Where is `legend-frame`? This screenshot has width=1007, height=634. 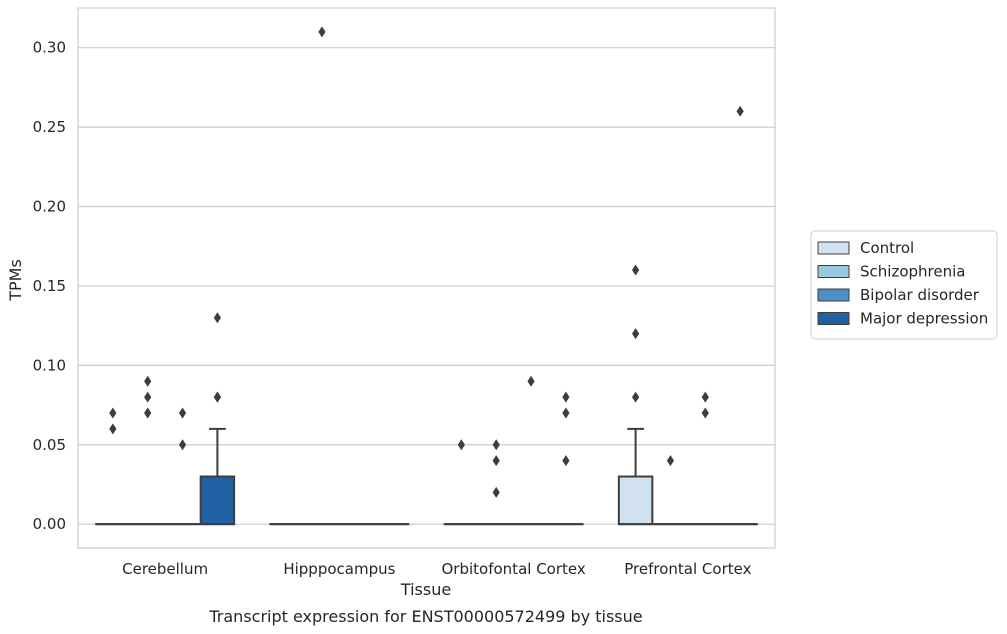
legend-frame is located at coordinates (904, 285).